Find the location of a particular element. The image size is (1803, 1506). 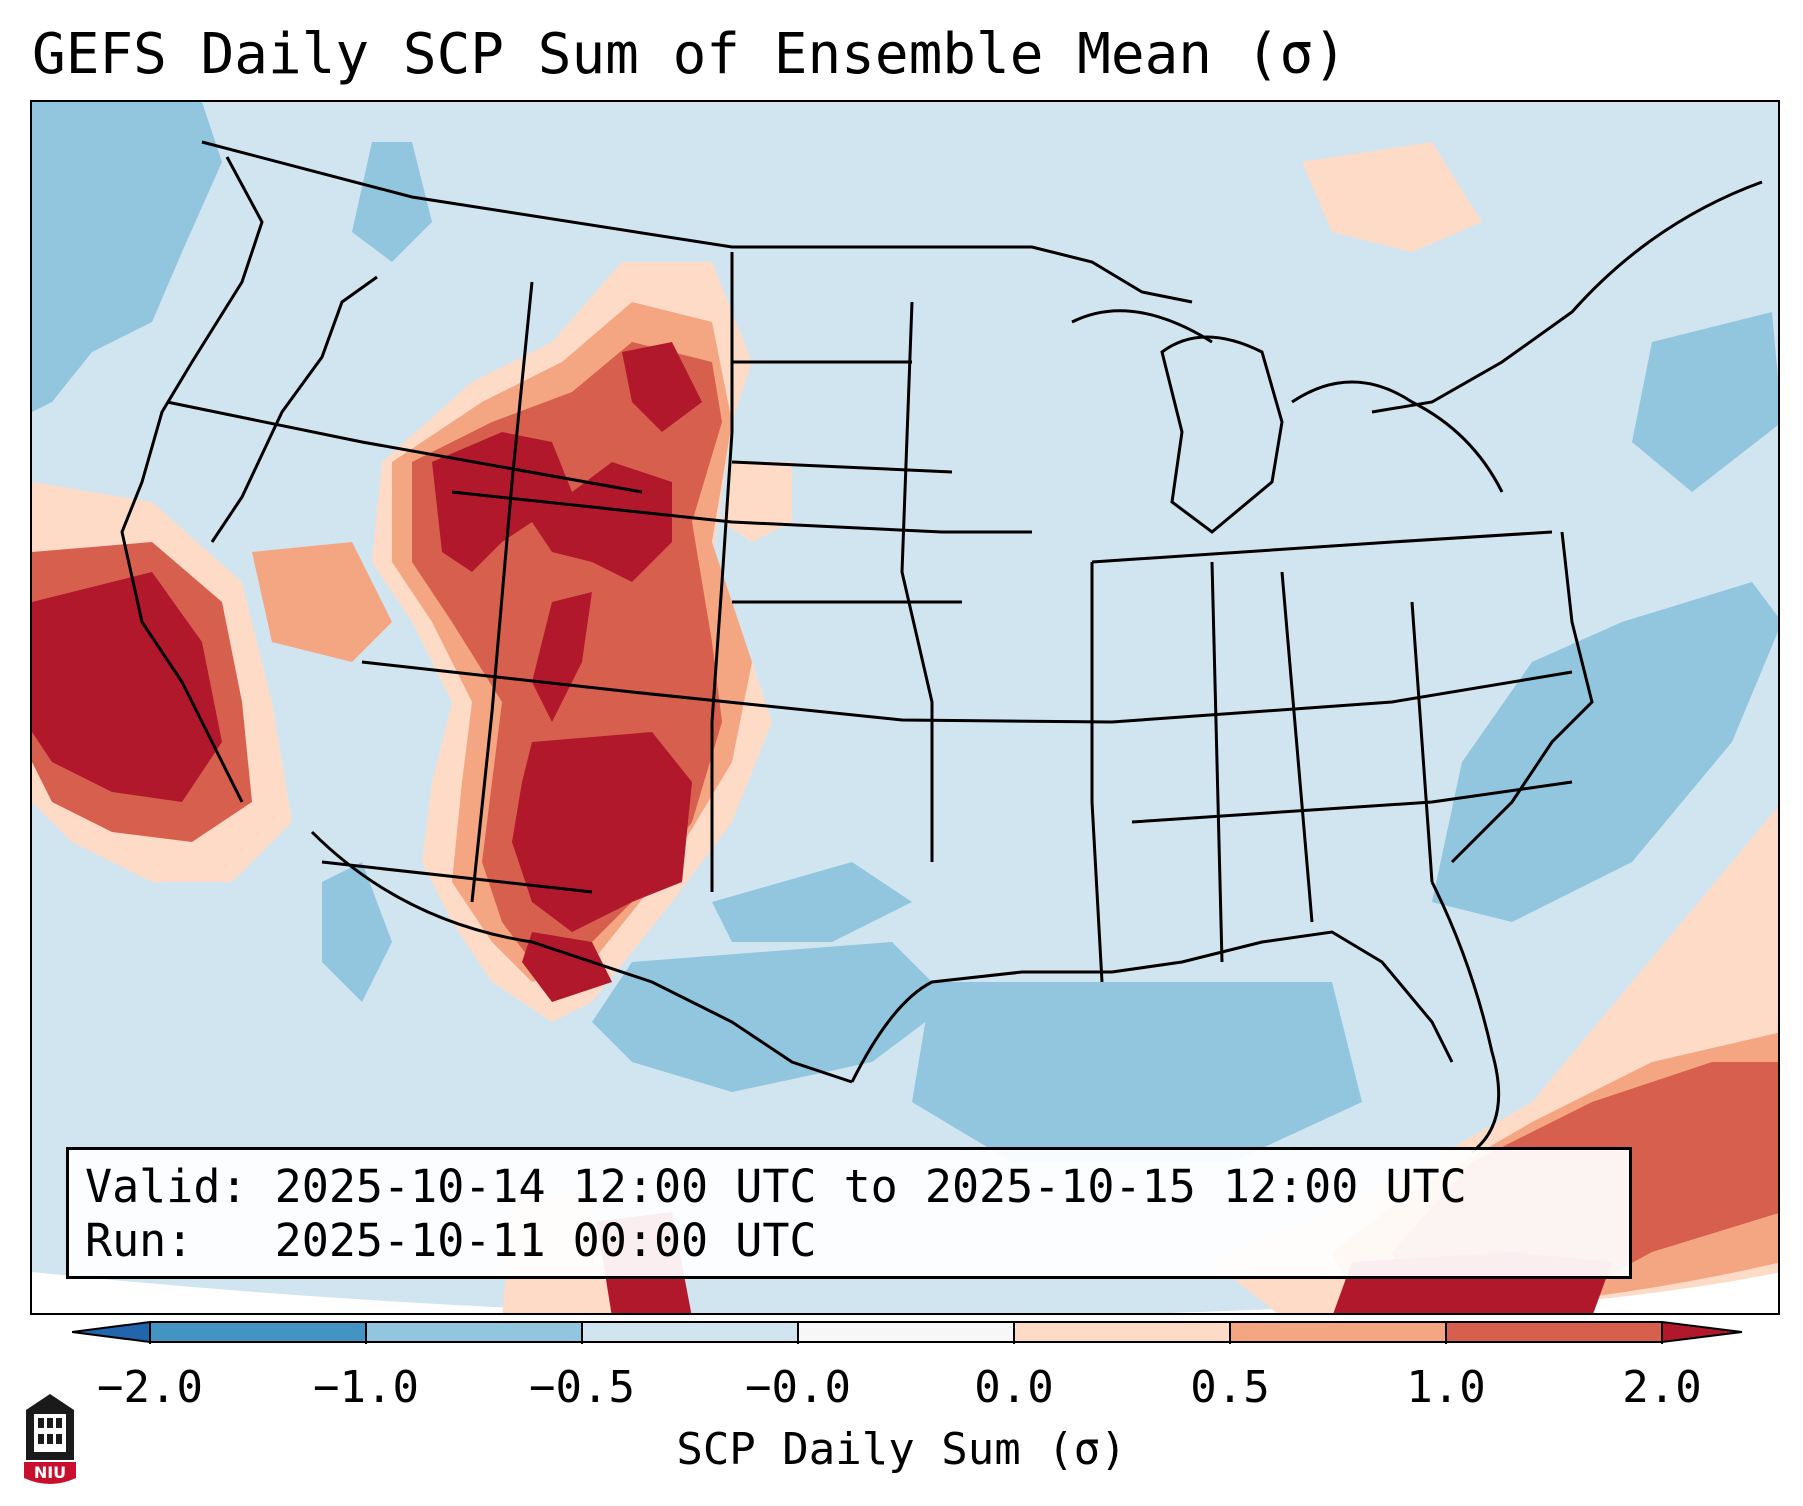

great-lakes-line is located at coordinates (1287, 401).